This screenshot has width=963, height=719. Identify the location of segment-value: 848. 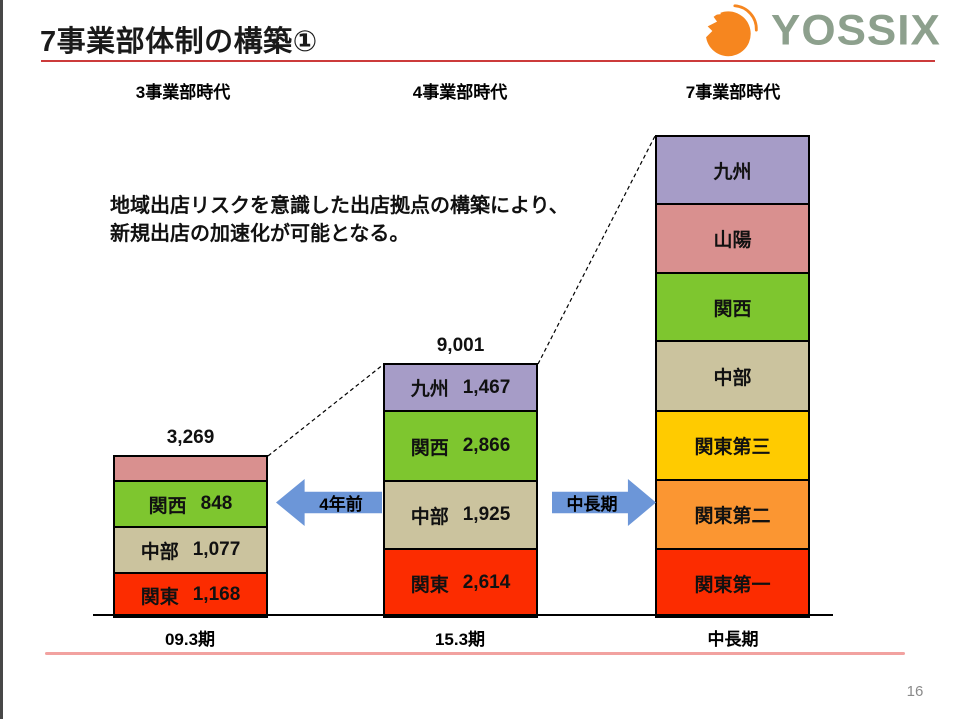
(216, 503).